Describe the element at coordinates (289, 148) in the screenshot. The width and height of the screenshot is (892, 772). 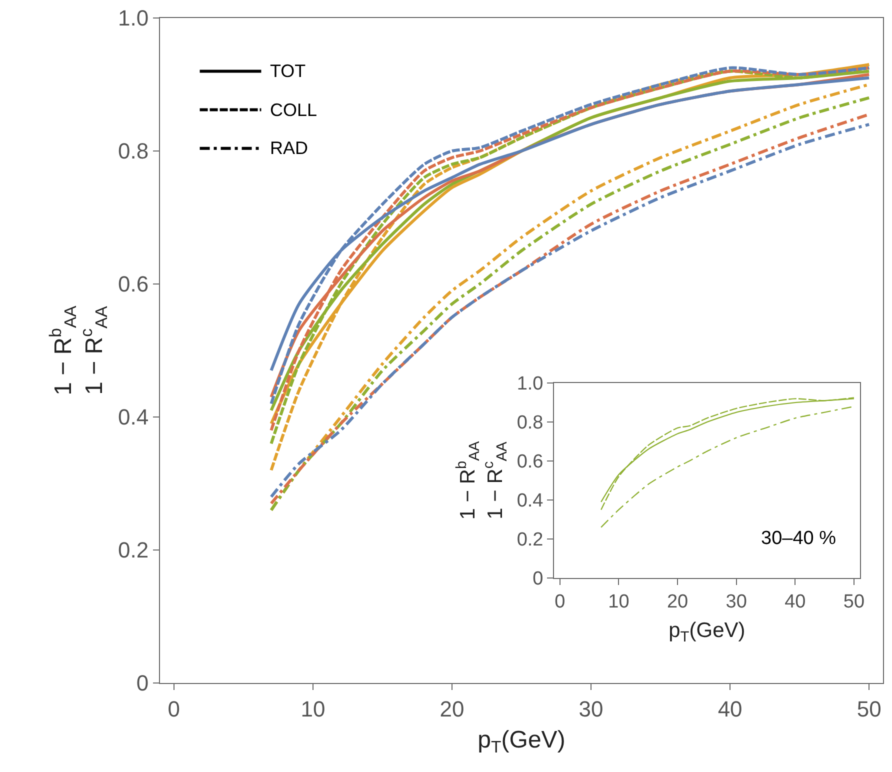
I see `annotation: RAD` at that location.